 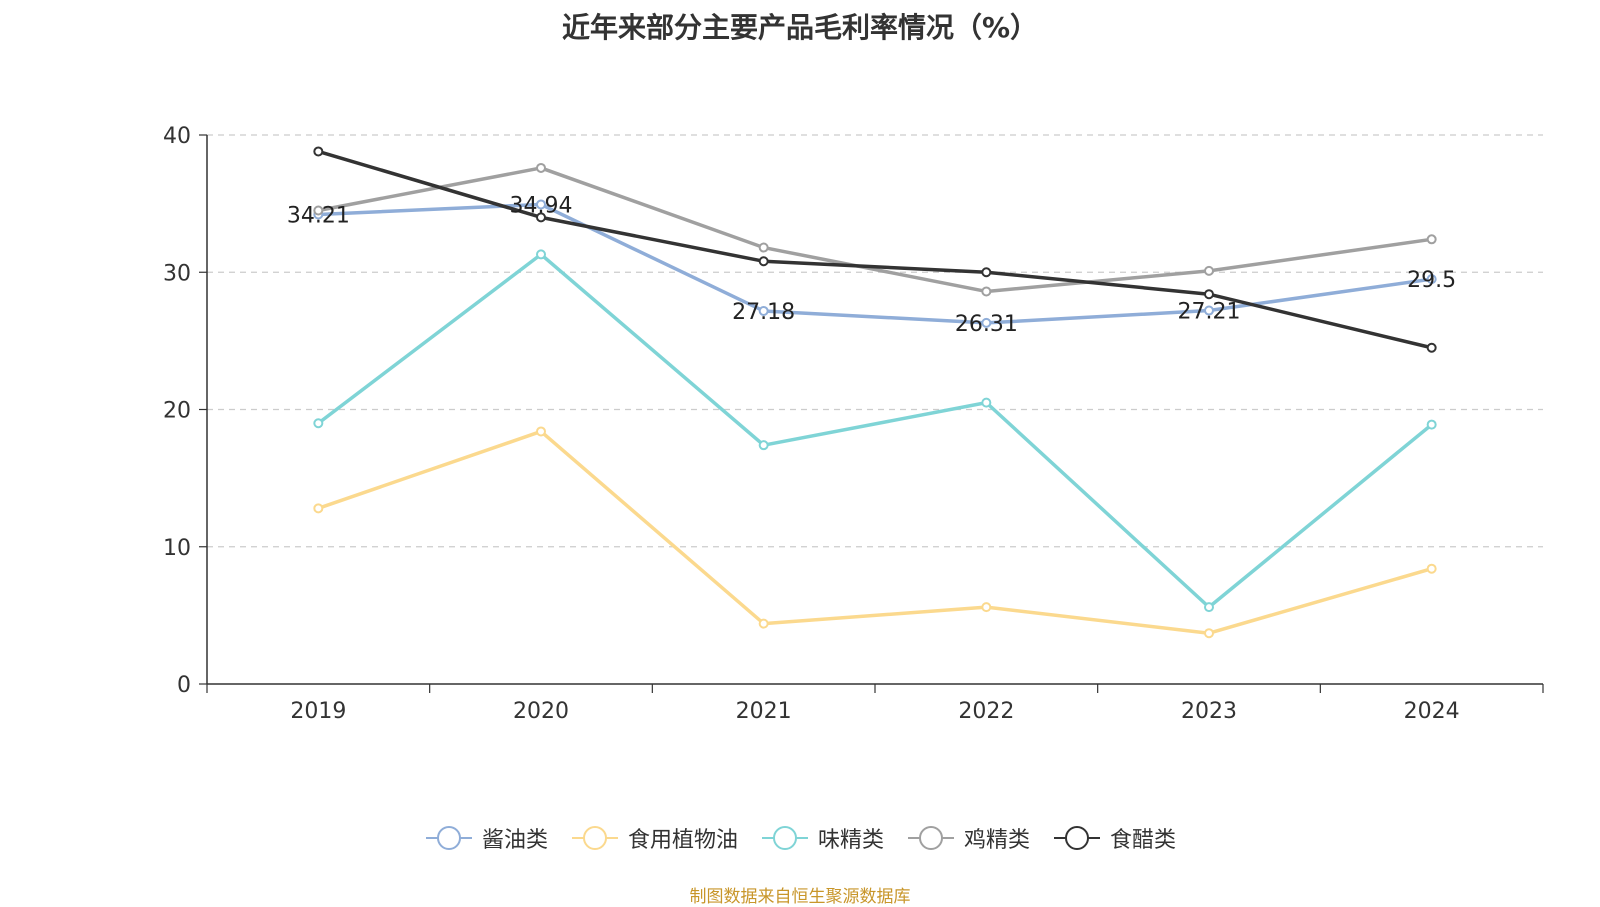 What do you see at coordinates (682, 840) in the screenshot?
I see `legend-label: 食用植物油` at bounding box center [682, 840].